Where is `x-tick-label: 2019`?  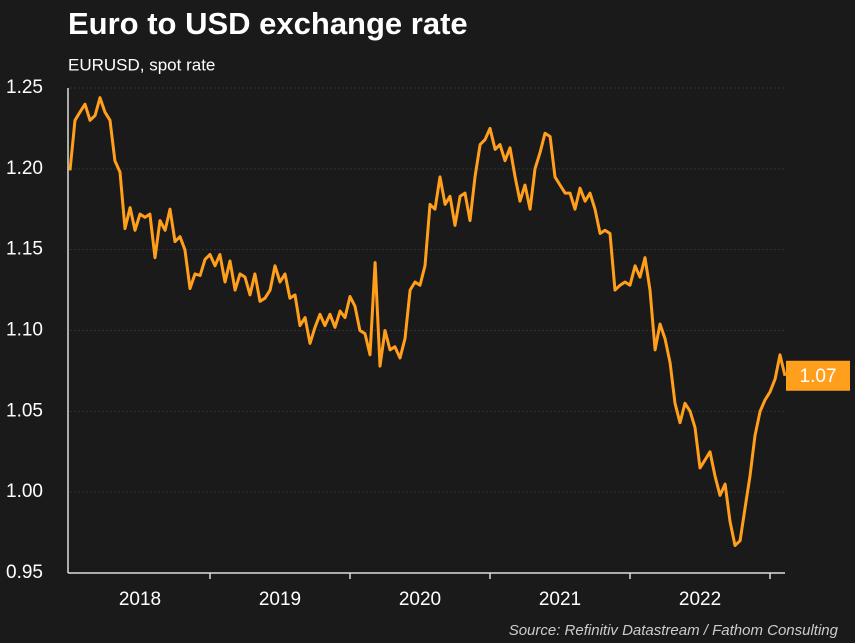
x-tick-label: 2019 is located at coordinates (280, 599).